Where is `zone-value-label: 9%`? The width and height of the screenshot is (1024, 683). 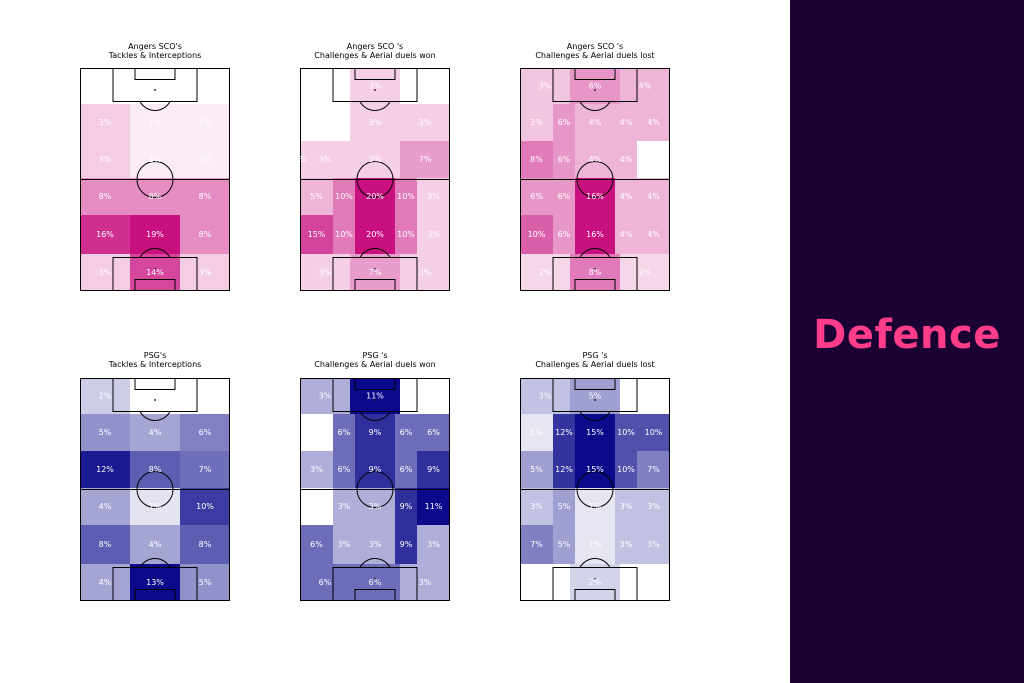 zone-value-label: 9% is located at coordinates (433, 469).